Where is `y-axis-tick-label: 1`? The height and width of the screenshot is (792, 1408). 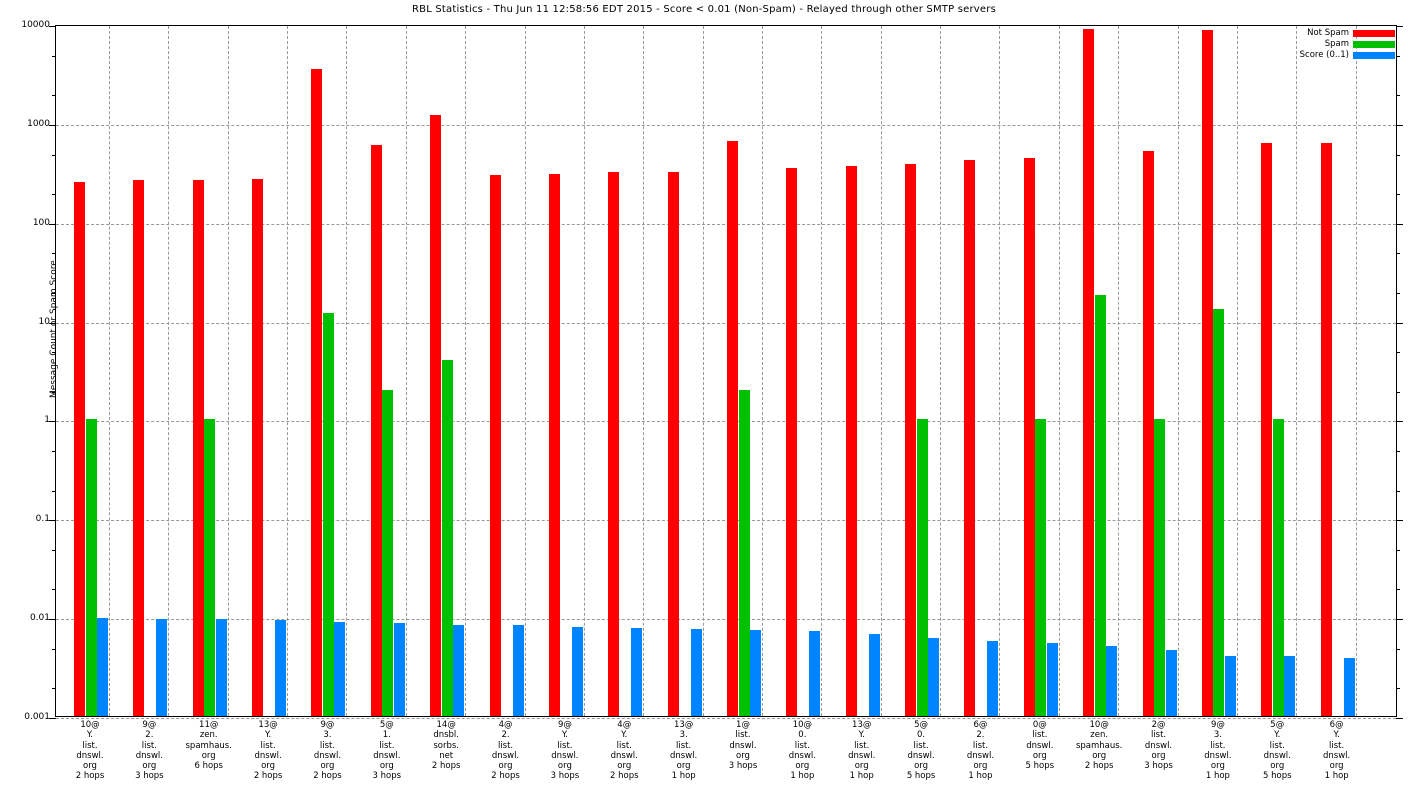
y-axis-tick-label: 1 is located at coordinates (47, 420).